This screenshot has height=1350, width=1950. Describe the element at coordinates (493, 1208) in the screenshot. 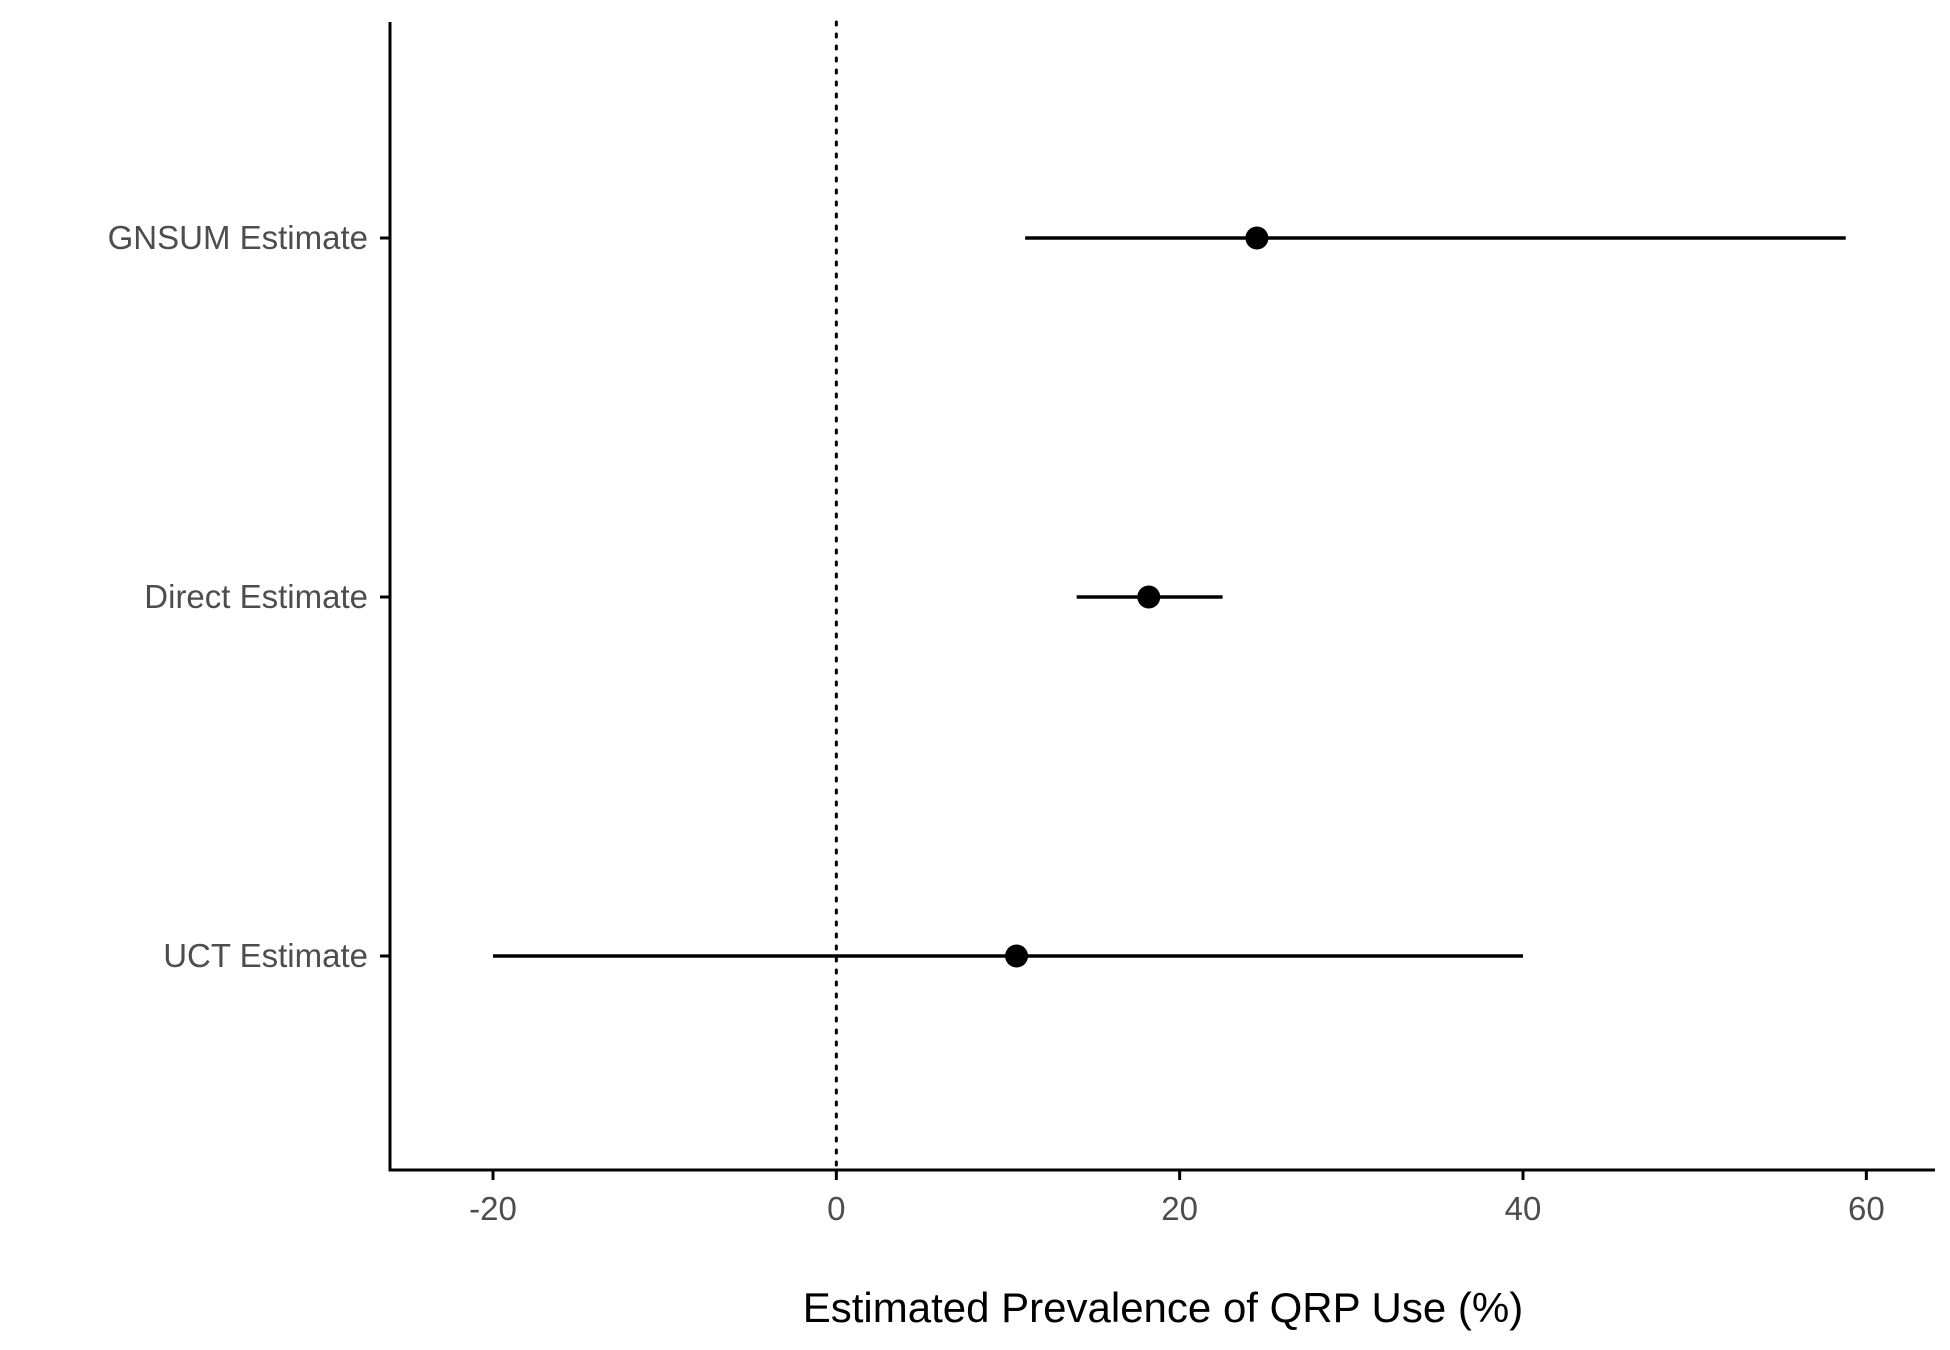

I see `x-tick-label: -20` at that location.